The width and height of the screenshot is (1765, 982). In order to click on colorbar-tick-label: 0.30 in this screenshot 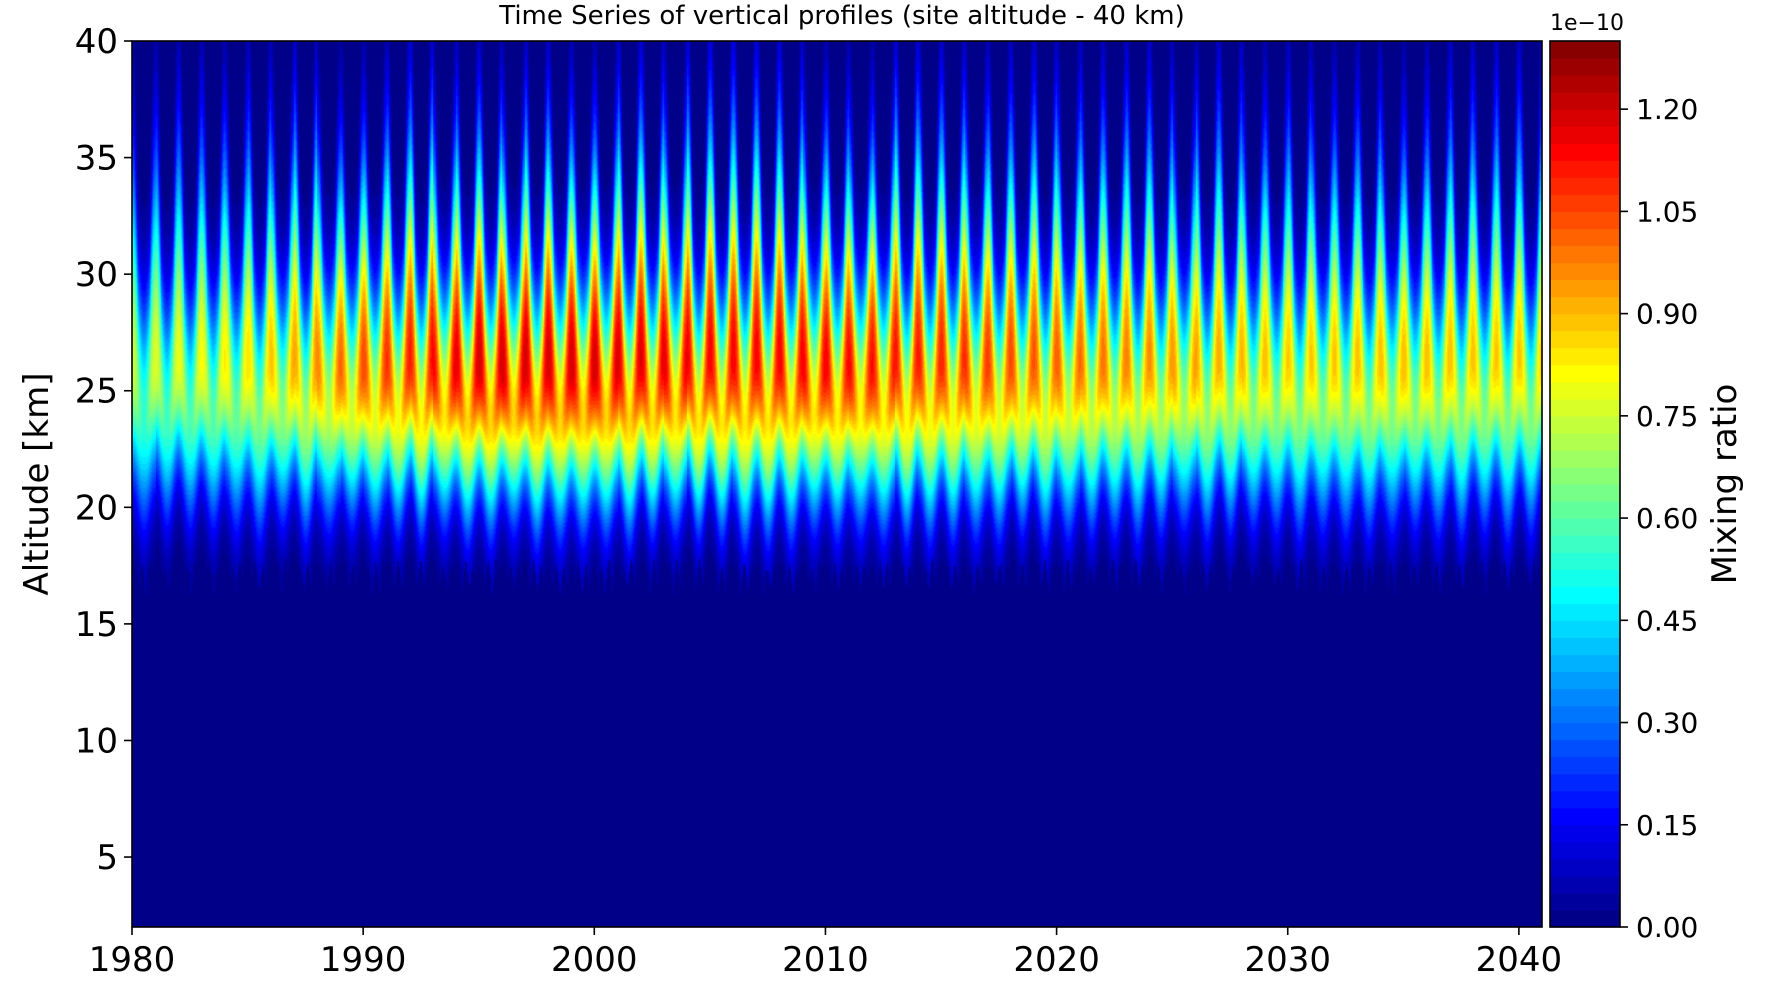, I will do `click(1667, 723)`.